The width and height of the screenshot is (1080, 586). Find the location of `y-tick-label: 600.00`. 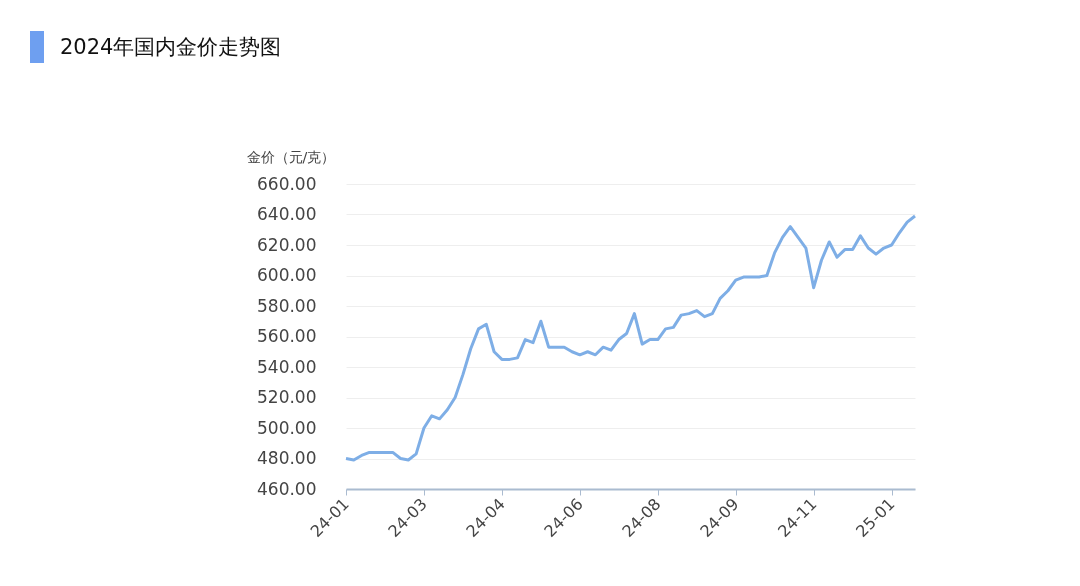

y-tick-label: 600.00 is located at coordinates (287, 275).